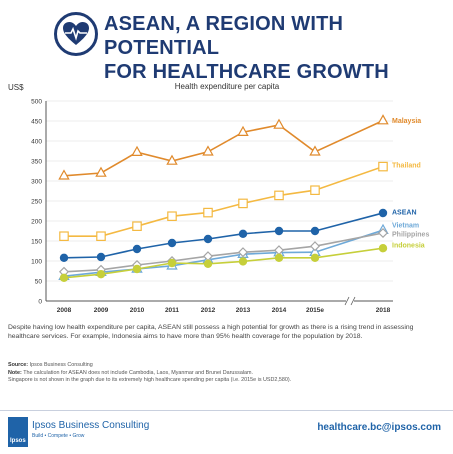 This screenshot has height=454, width=453. I want to click on y-tick-label: 150, so click(36, 242).